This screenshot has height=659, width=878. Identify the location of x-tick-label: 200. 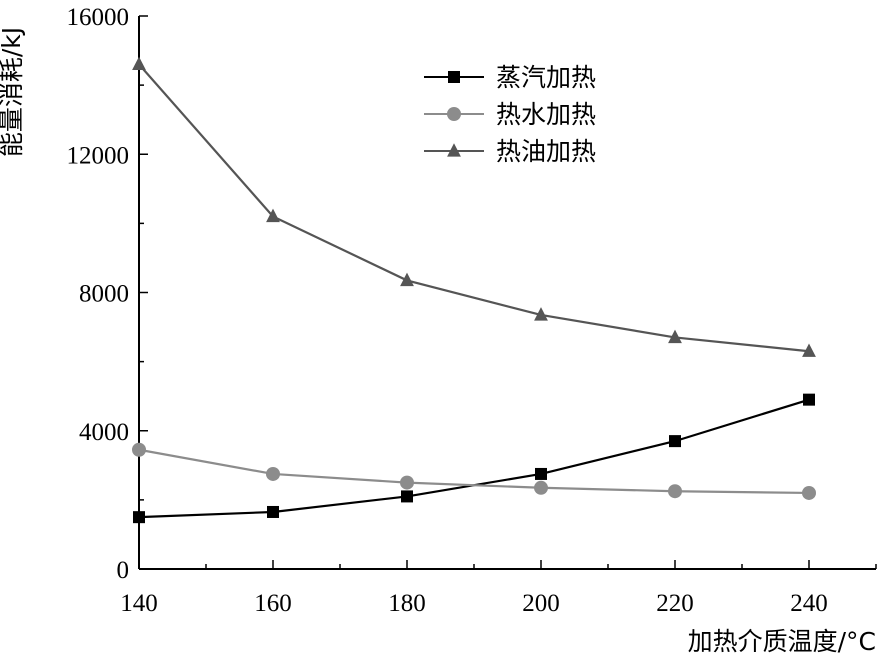
(541, 603).